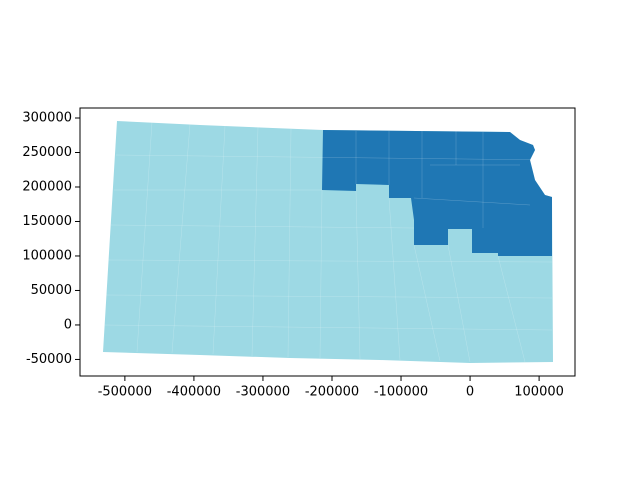 The height and width of the screenshot is (480, 640). What do you see at coordinates (47, 221) in the screenshot?
I see `y-tick-label: 150000` at bounding box center [47, 221].